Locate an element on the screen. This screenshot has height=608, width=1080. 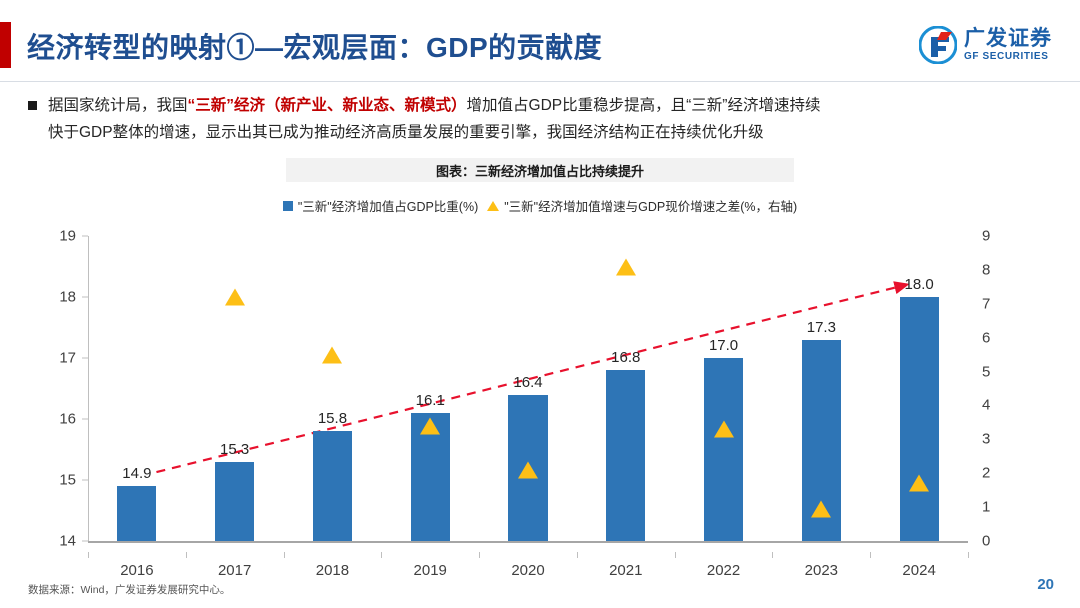
x-axis-label: 2018 is located at coordinates (332, 570).